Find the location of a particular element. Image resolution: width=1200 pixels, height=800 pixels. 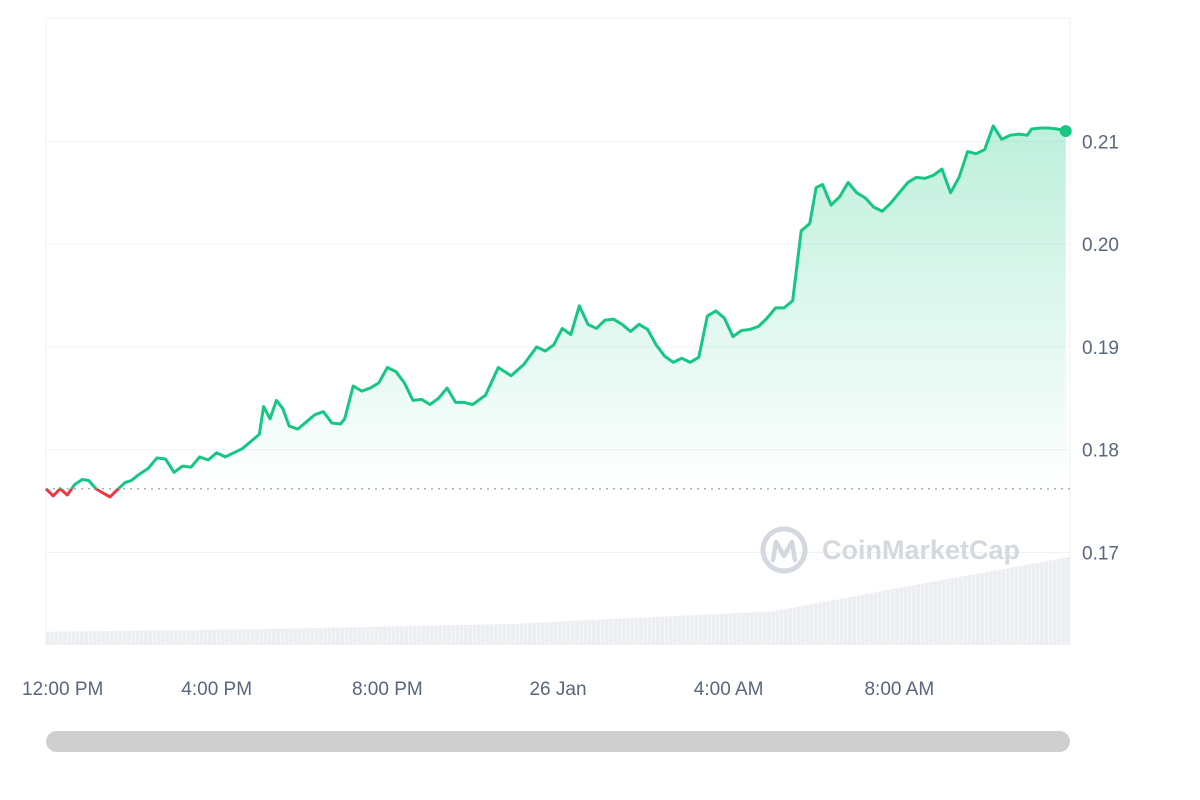

x-tick-label: 8:00 PM is located at coordinates (387, 689).